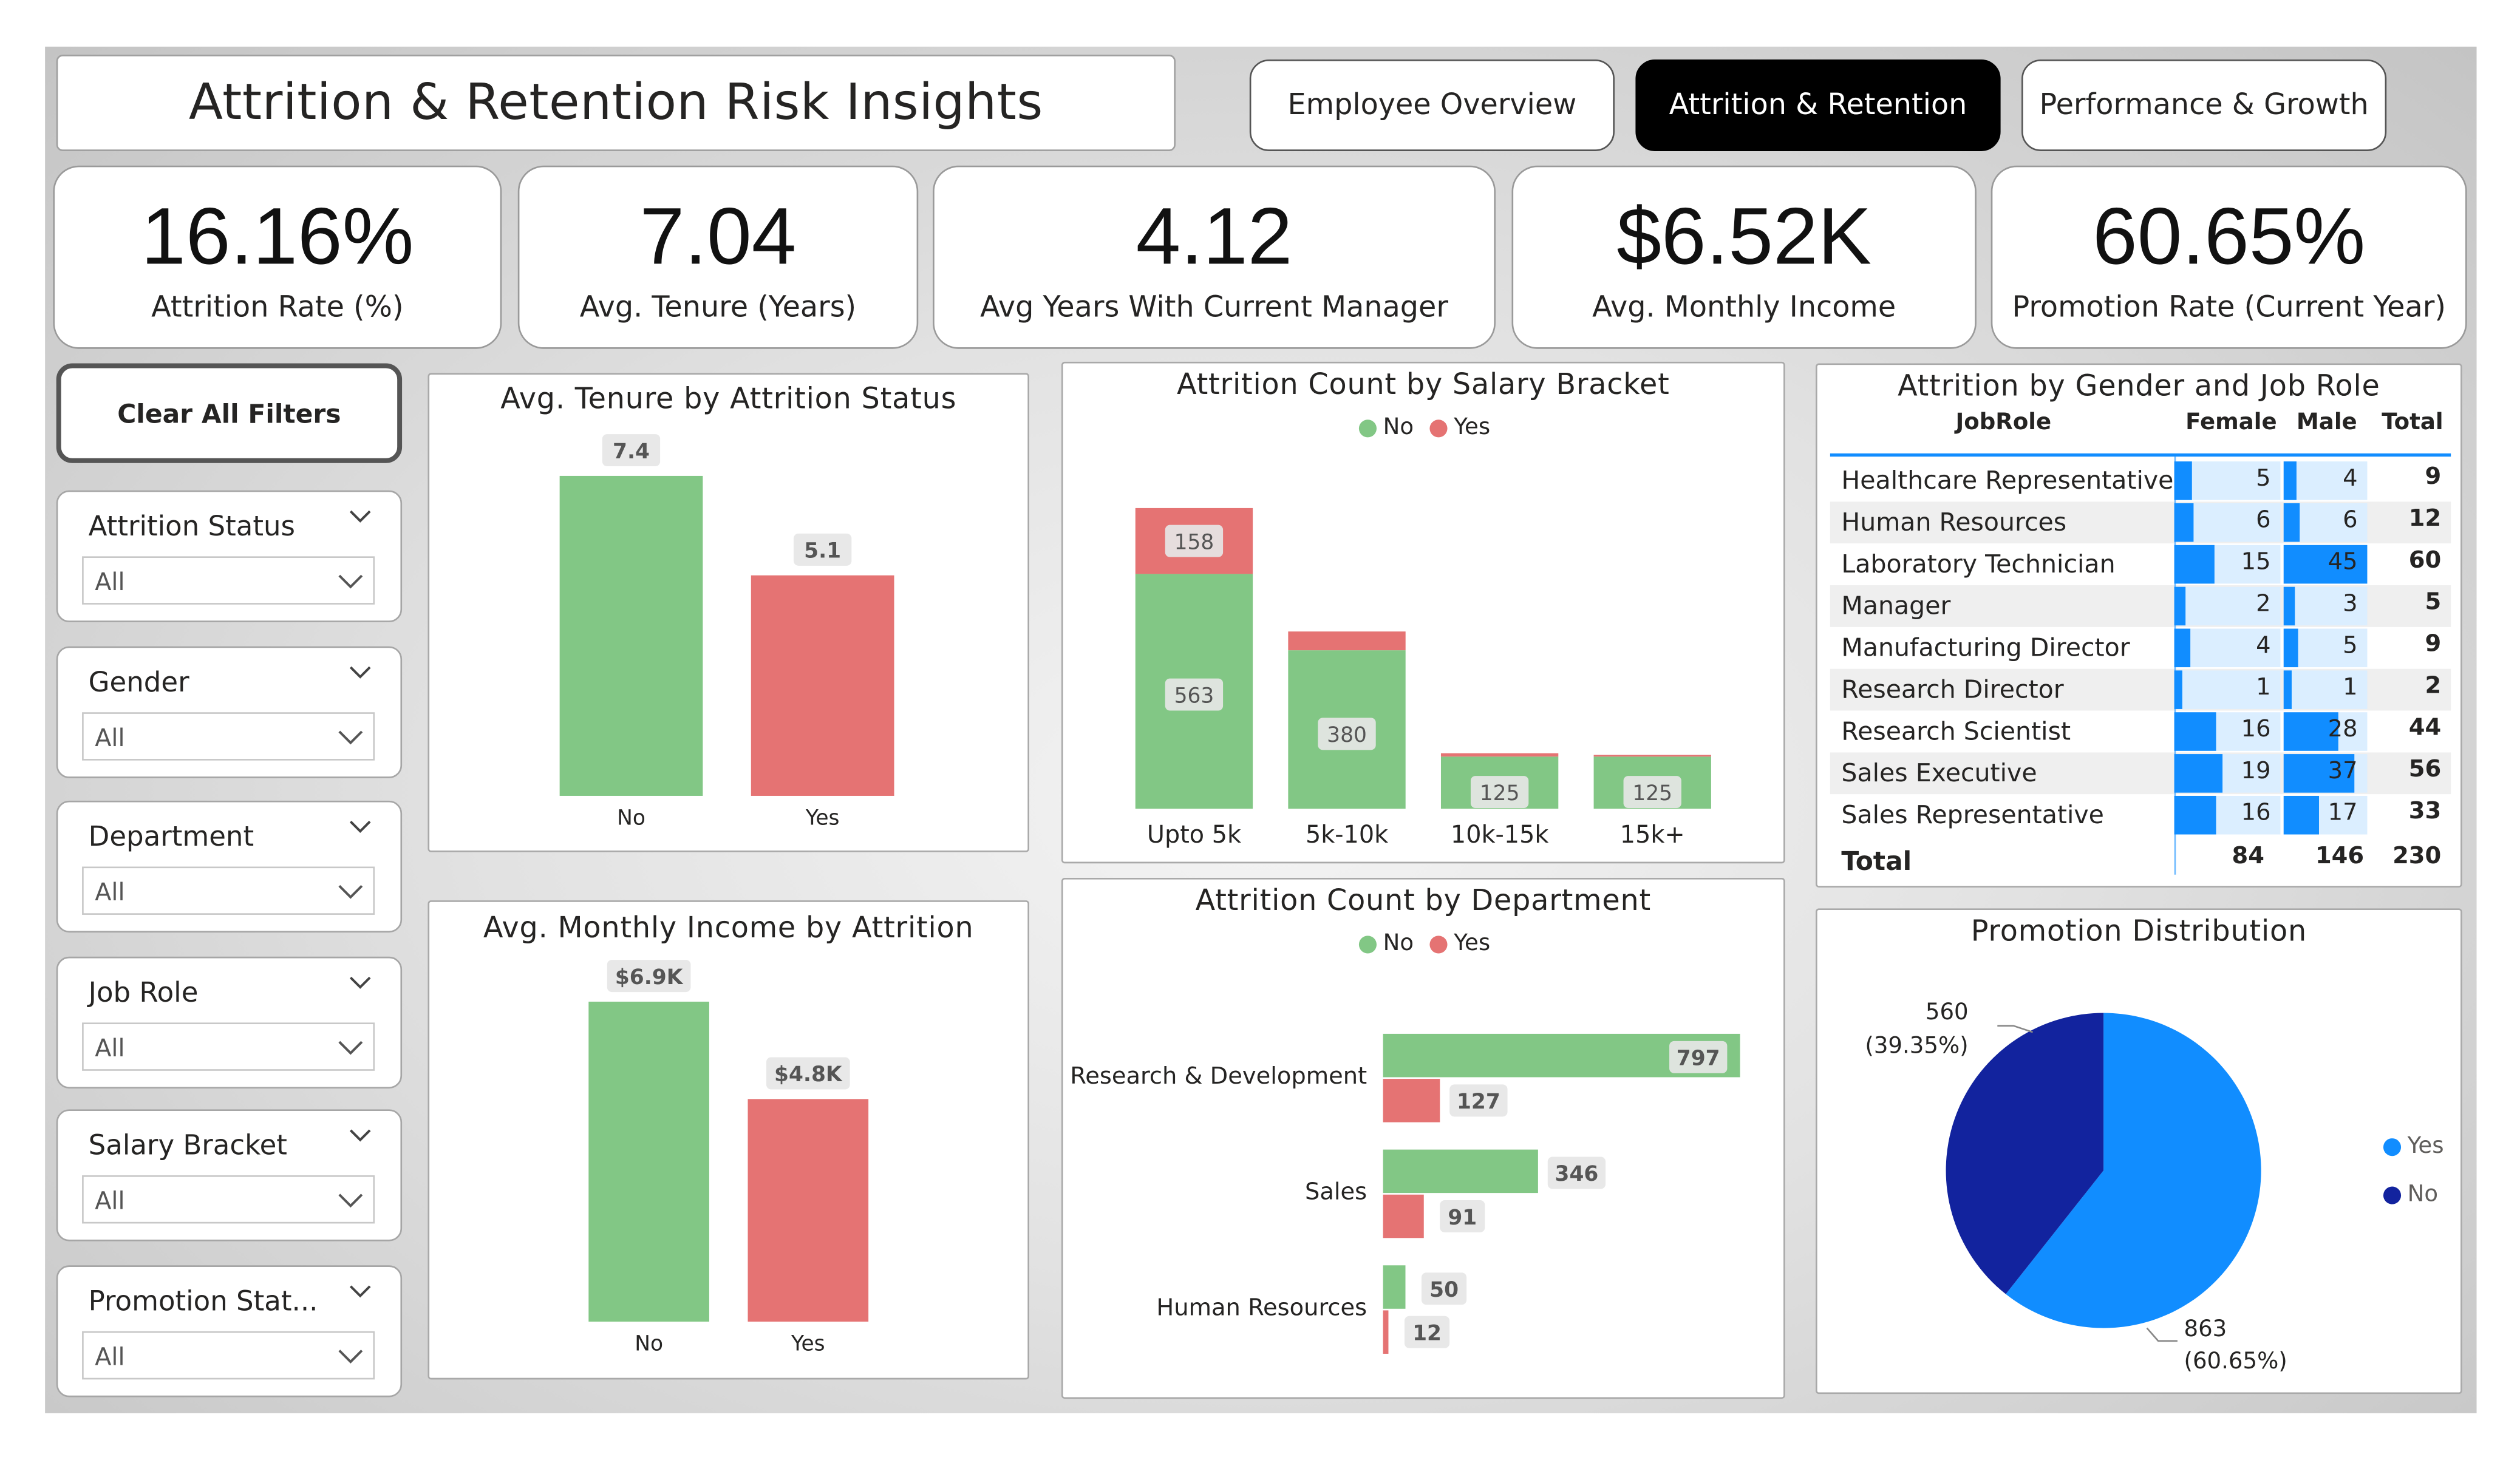  Describe the element at coordinates (2140, 731) in the screenshot. I see `matrix-row: Research Scientist 16 28 44` at that location.